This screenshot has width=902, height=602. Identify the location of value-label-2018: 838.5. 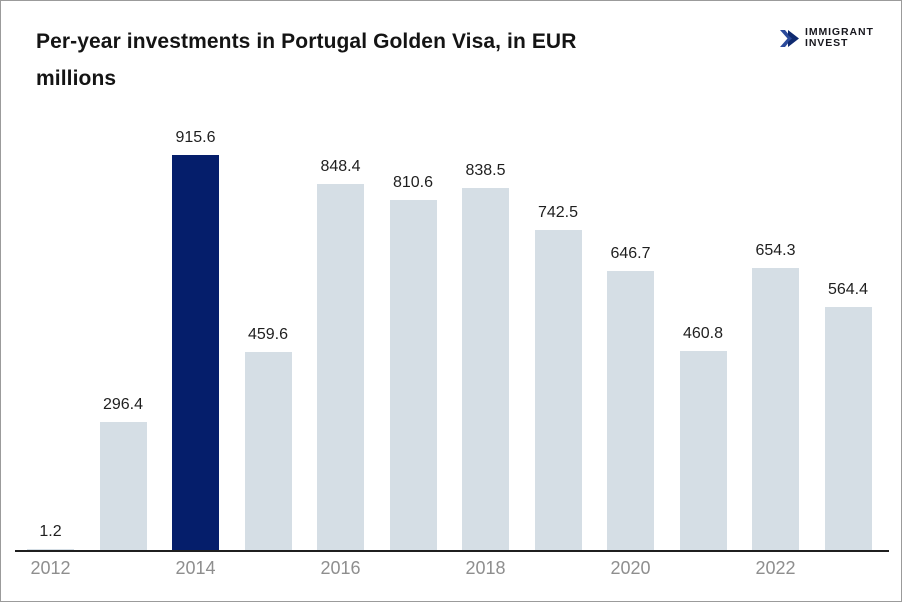
(485, 171).